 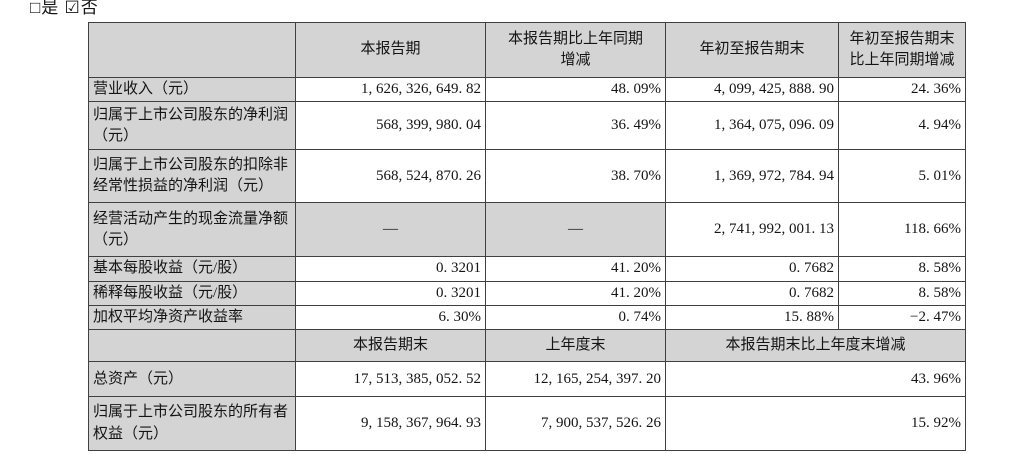 What do you see at coordinates (192, 126) in the screenshot?
I see `metric-label: 归属于上市公司股东的净利润 （元）` at bounding box center [192, 126].